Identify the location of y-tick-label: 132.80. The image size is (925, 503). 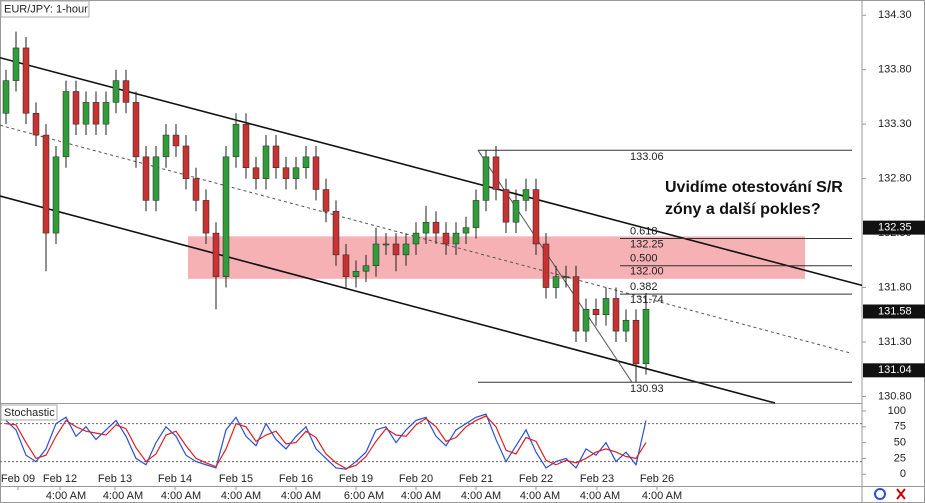
(895, 179).